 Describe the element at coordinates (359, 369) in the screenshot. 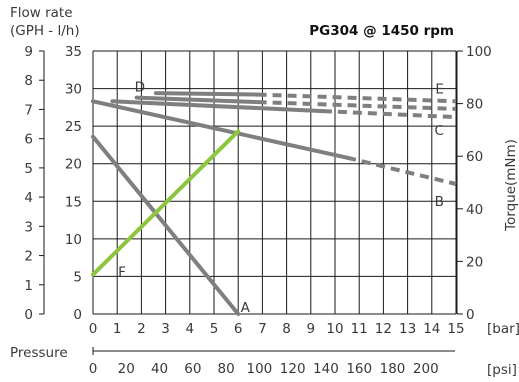

I see `x-psi-tick-label: 160` at that location.